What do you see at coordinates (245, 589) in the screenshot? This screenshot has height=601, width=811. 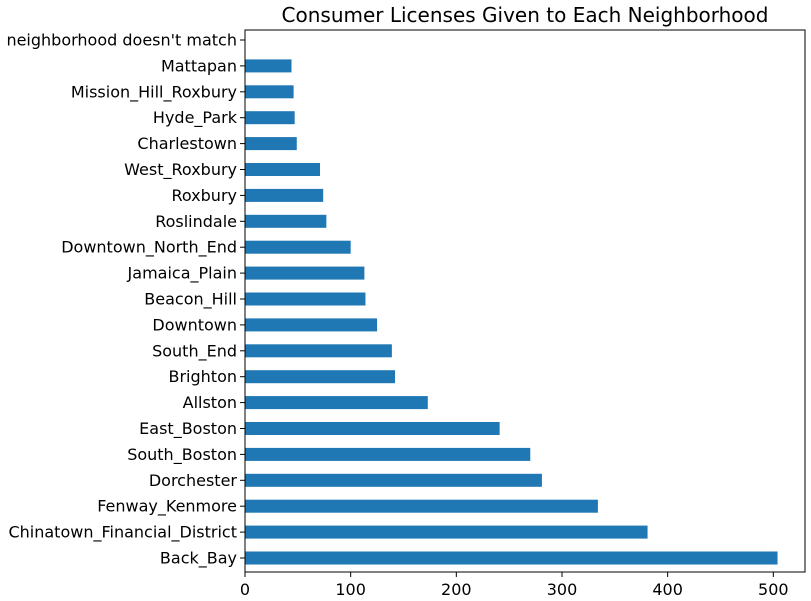 I see `x-tick-label: 0` at bounding box center [245, 589].